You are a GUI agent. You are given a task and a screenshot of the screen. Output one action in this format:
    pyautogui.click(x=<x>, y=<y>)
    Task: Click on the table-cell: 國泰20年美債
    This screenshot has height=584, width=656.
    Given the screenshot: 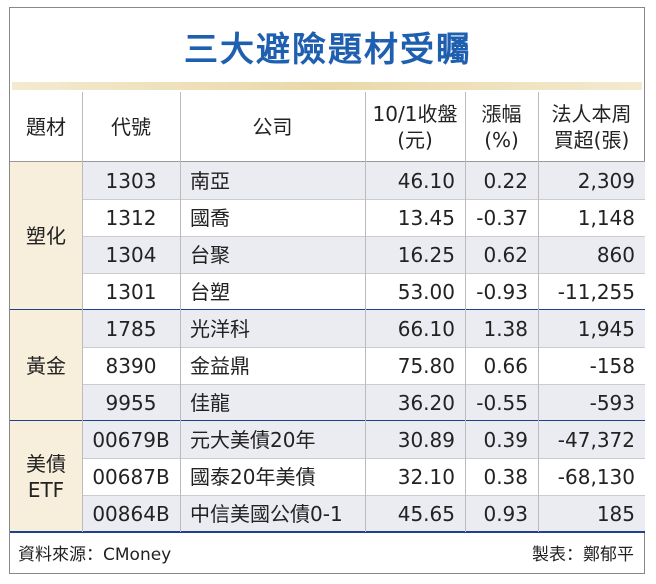 What is the action you would take?
    pyautogui.click(x=272, y=476)
    